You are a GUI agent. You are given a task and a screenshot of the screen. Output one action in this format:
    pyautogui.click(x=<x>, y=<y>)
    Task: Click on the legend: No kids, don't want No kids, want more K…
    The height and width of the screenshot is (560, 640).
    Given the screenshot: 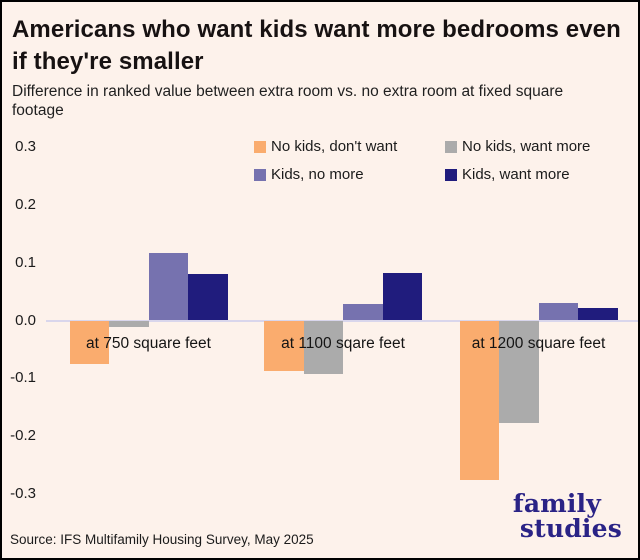 What is the action you would take?
    pyautogui.click(x=422, y=161)
    